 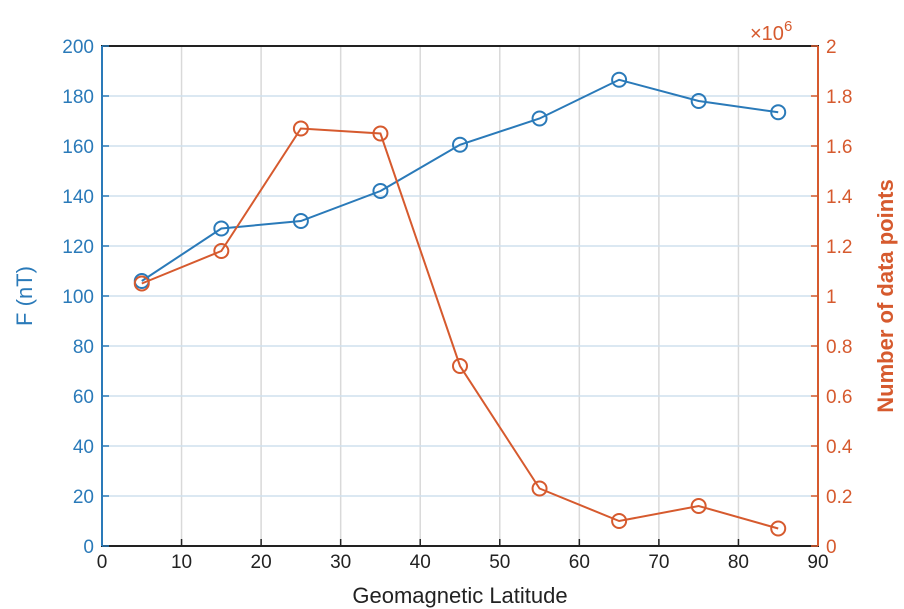 What do you see at coordinates (817, 562) in the screenshot?
I see `x-tick-label: 90` at bounding box center [817, 562].